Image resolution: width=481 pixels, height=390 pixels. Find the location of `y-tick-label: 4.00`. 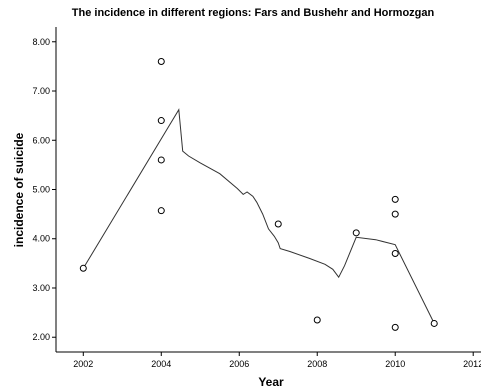

y-tick-label: 4.00 is located at coordinates (41, 239).